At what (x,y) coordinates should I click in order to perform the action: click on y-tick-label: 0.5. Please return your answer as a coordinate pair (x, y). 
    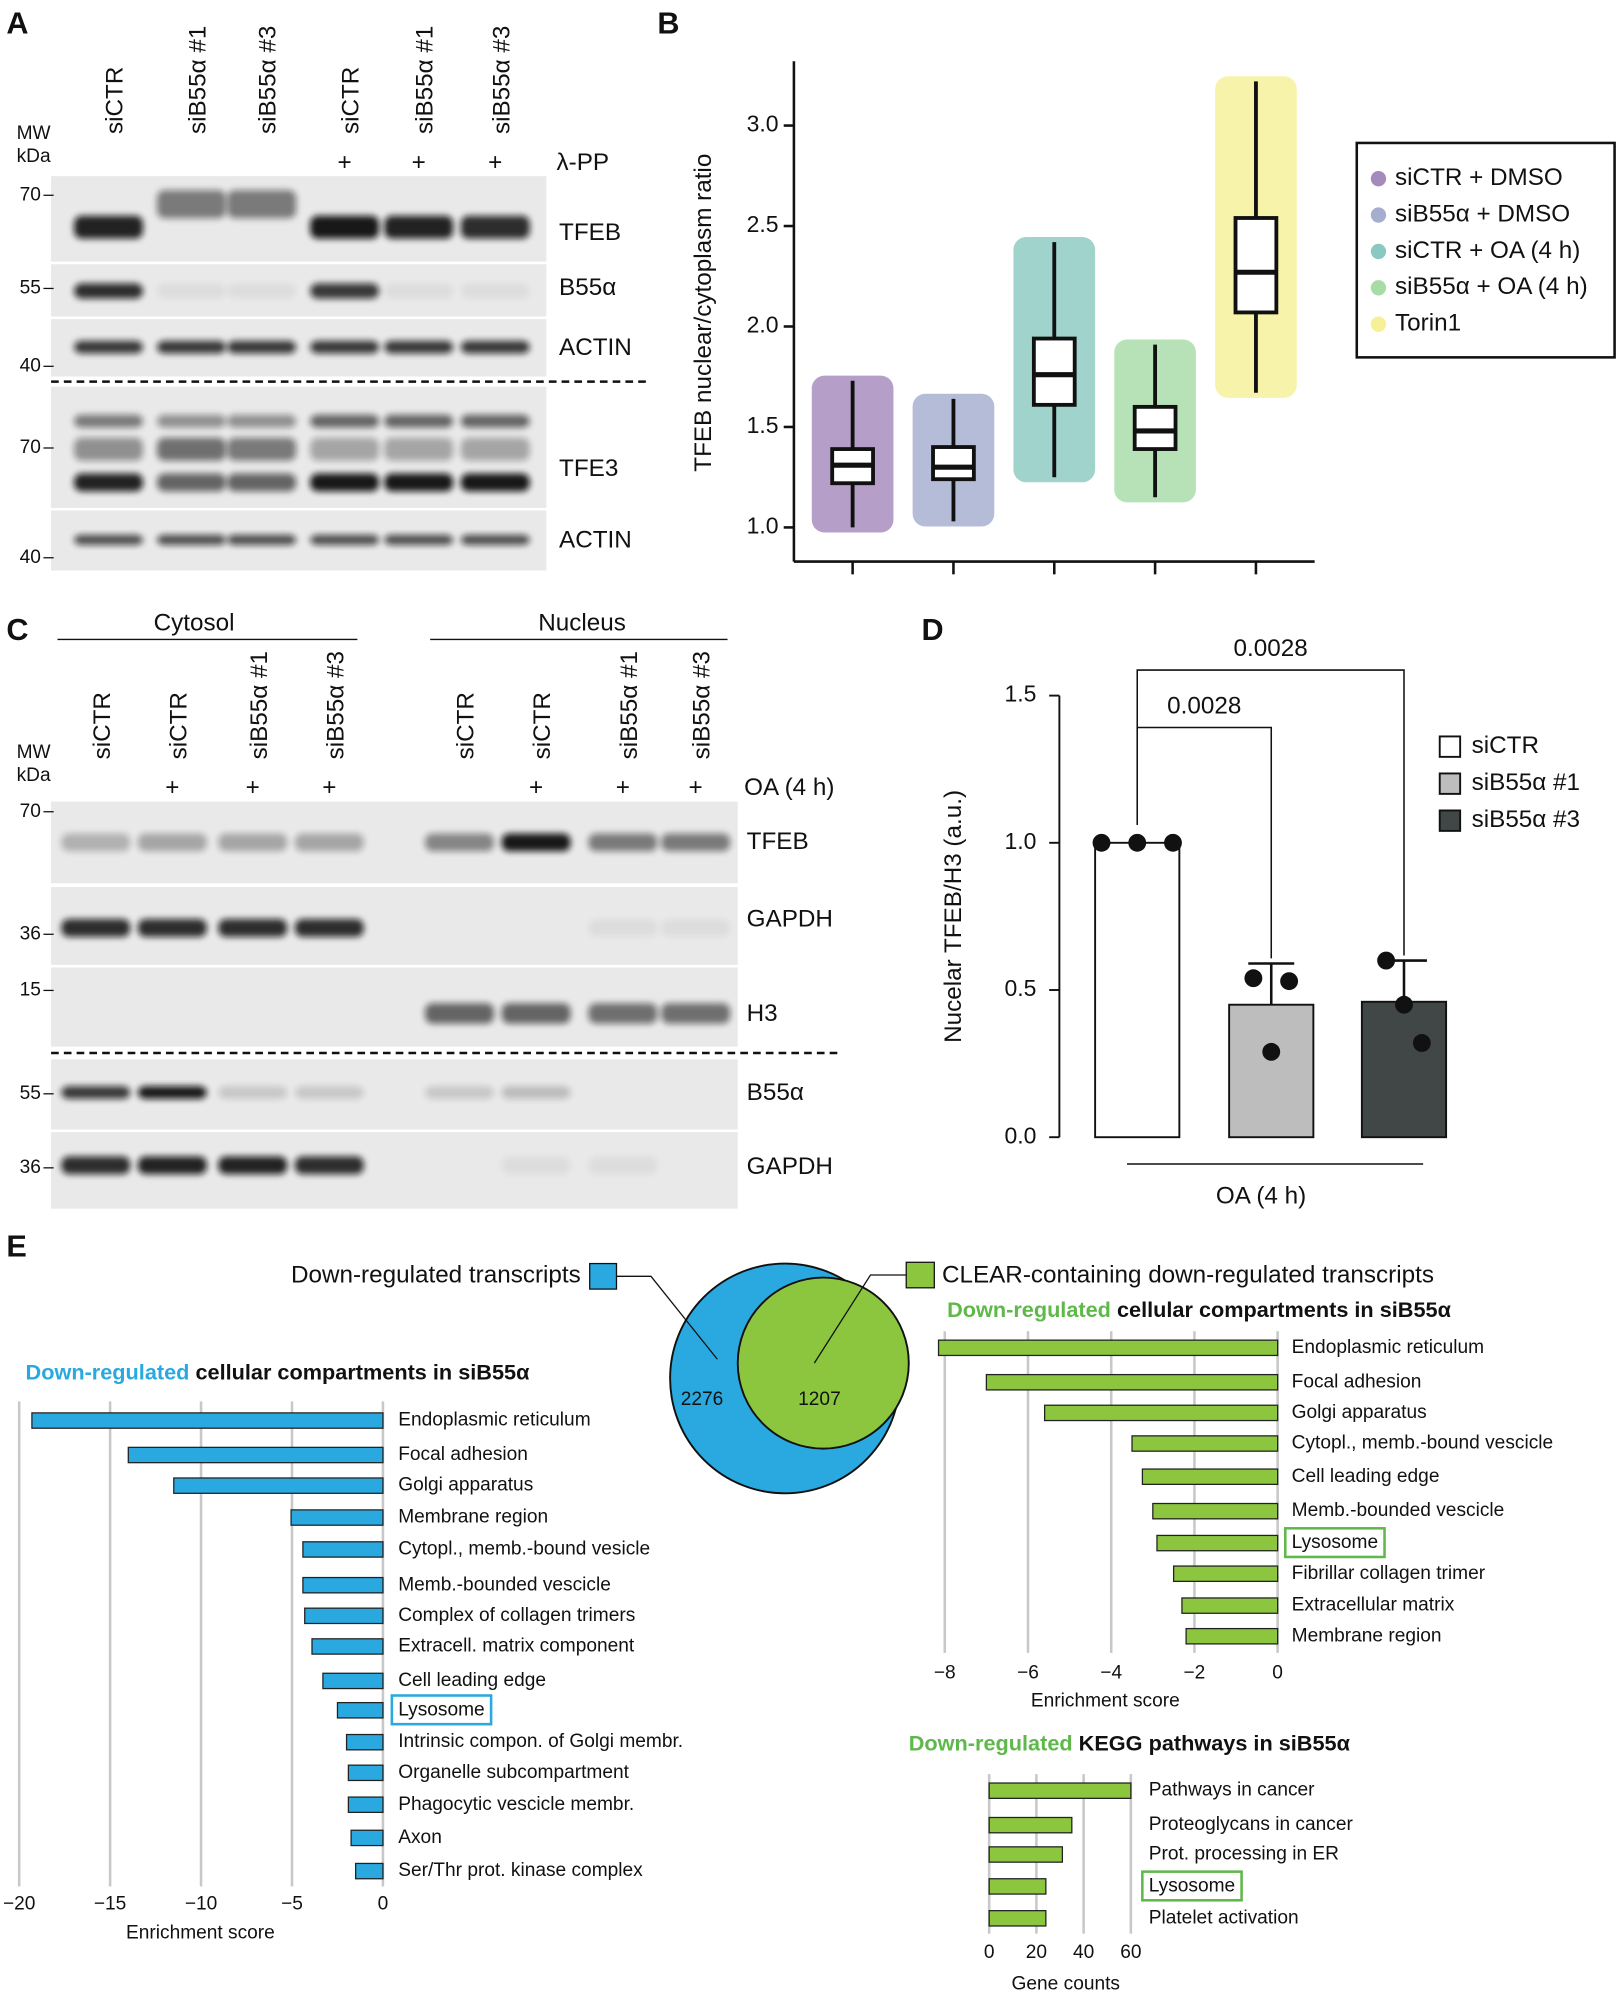
    Looking at the image, I should click on (1020, 988).